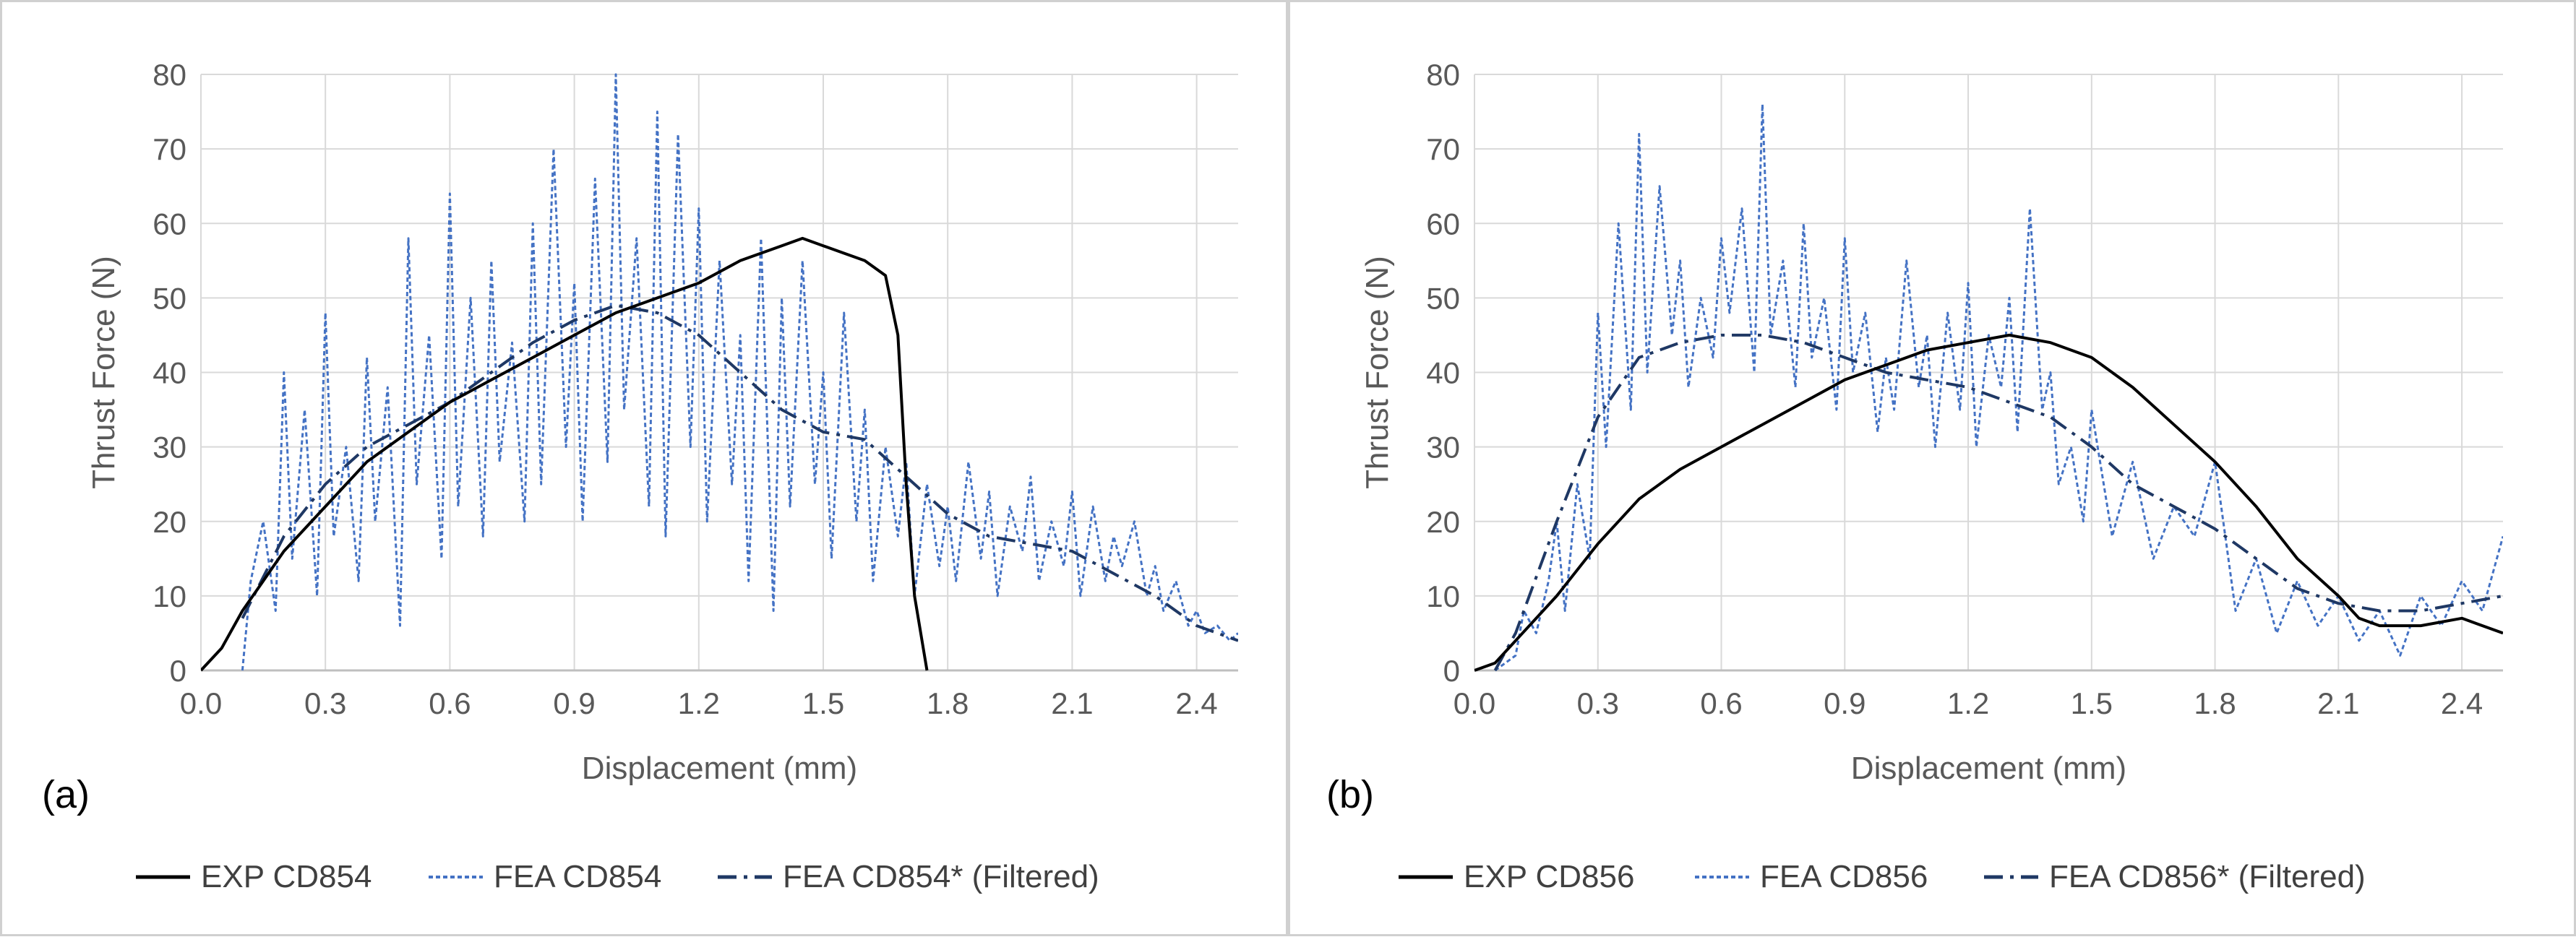  What do you see at coordinates (1443, 75) in the screenshot?
I see `chart-1-y-tick-label: 80` at bounding box center [1443, 75].